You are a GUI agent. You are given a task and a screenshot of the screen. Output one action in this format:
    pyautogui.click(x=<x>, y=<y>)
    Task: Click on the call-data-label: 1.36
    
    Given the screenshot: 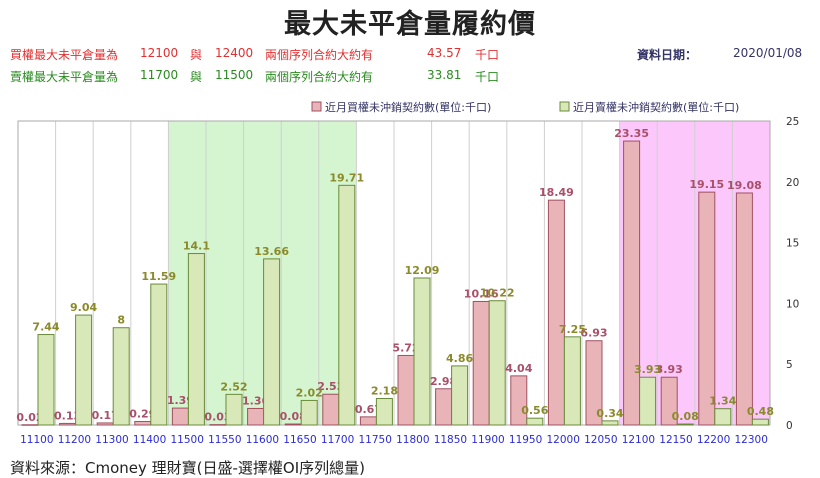 What is the action you would take?
    pyautogui.click(x=255, y=400)
    